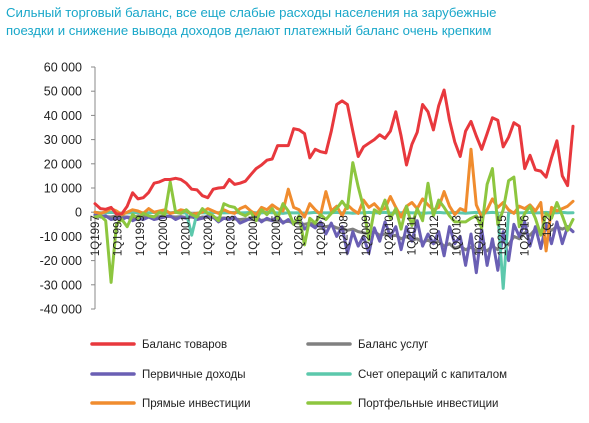  What do you see at coordinates (367, 235) in the screenshot?
I see `x-tick-label: 1Q2009` at bounding box center [367, 235].